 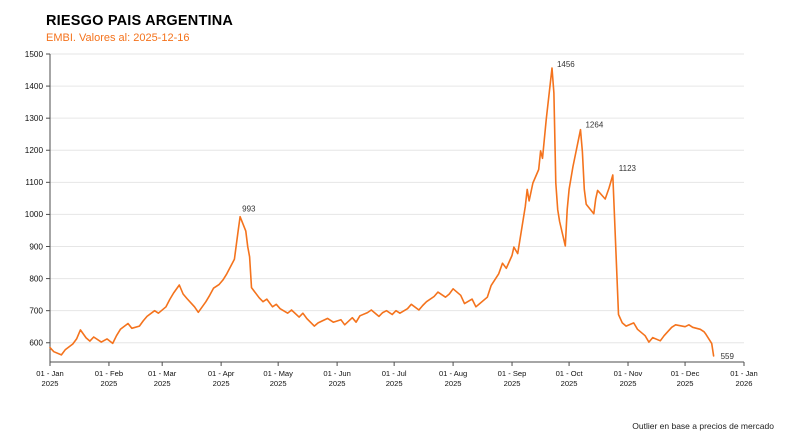 What do you see at coordinates (453, 373) in the screenshot?
I see `svg-text: 01 - Aug` at bounding box center [453, 373].